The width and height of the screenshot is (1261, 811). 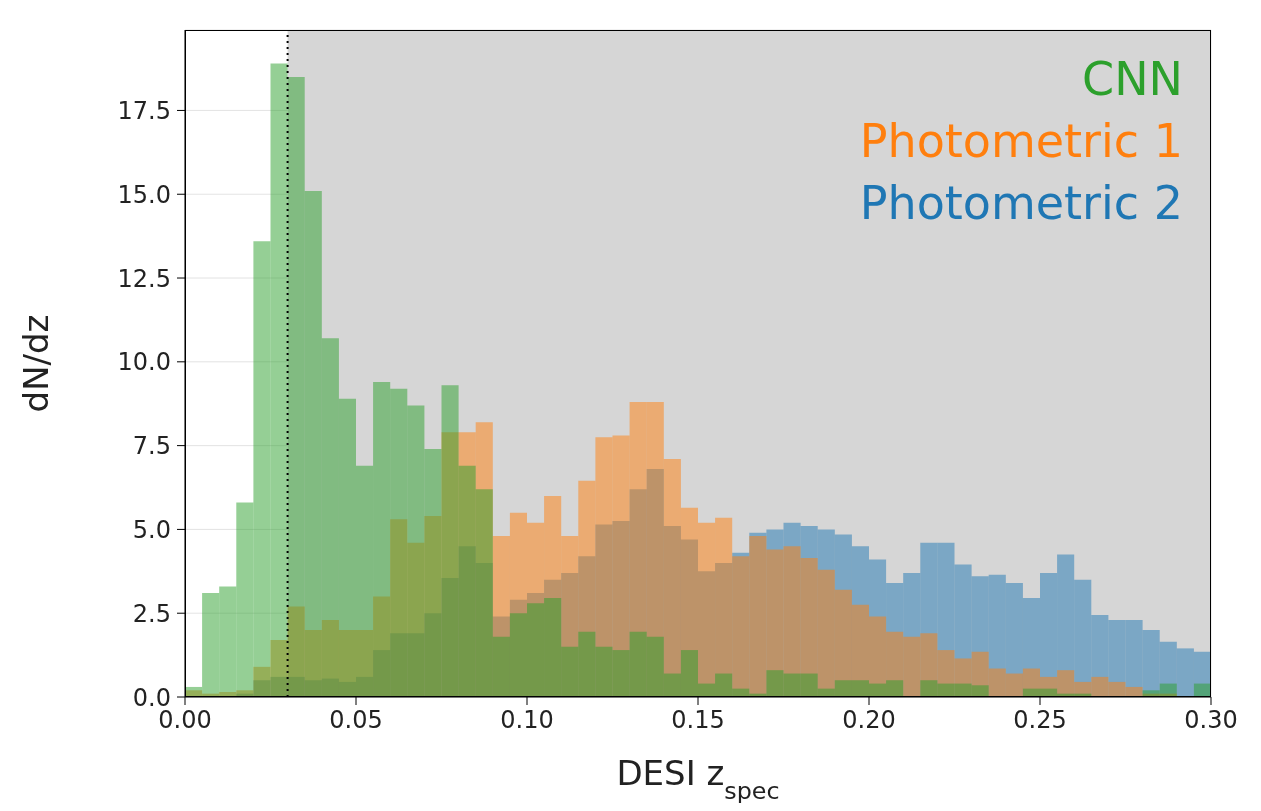 I want to click on x-tick-label: 0.15, so click(x=698, y=720).